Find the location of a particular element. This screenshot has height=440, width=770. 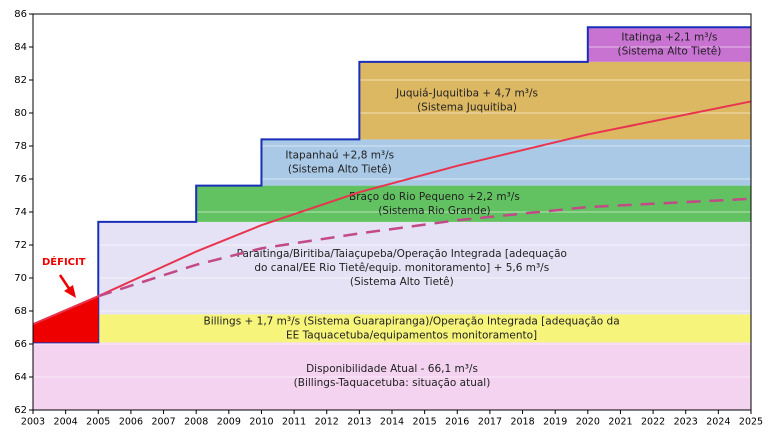

band-label: (Billings-Taquacetuba: situação atual) is located at coordinates (392, 383).